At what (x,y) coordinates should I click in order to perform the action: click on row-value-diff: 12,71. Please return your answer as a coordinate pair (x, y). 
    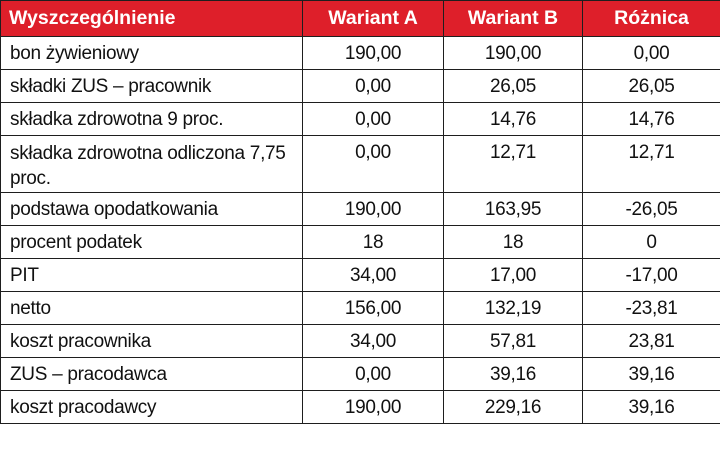
    Looking at the image, I should click on (651, 164).